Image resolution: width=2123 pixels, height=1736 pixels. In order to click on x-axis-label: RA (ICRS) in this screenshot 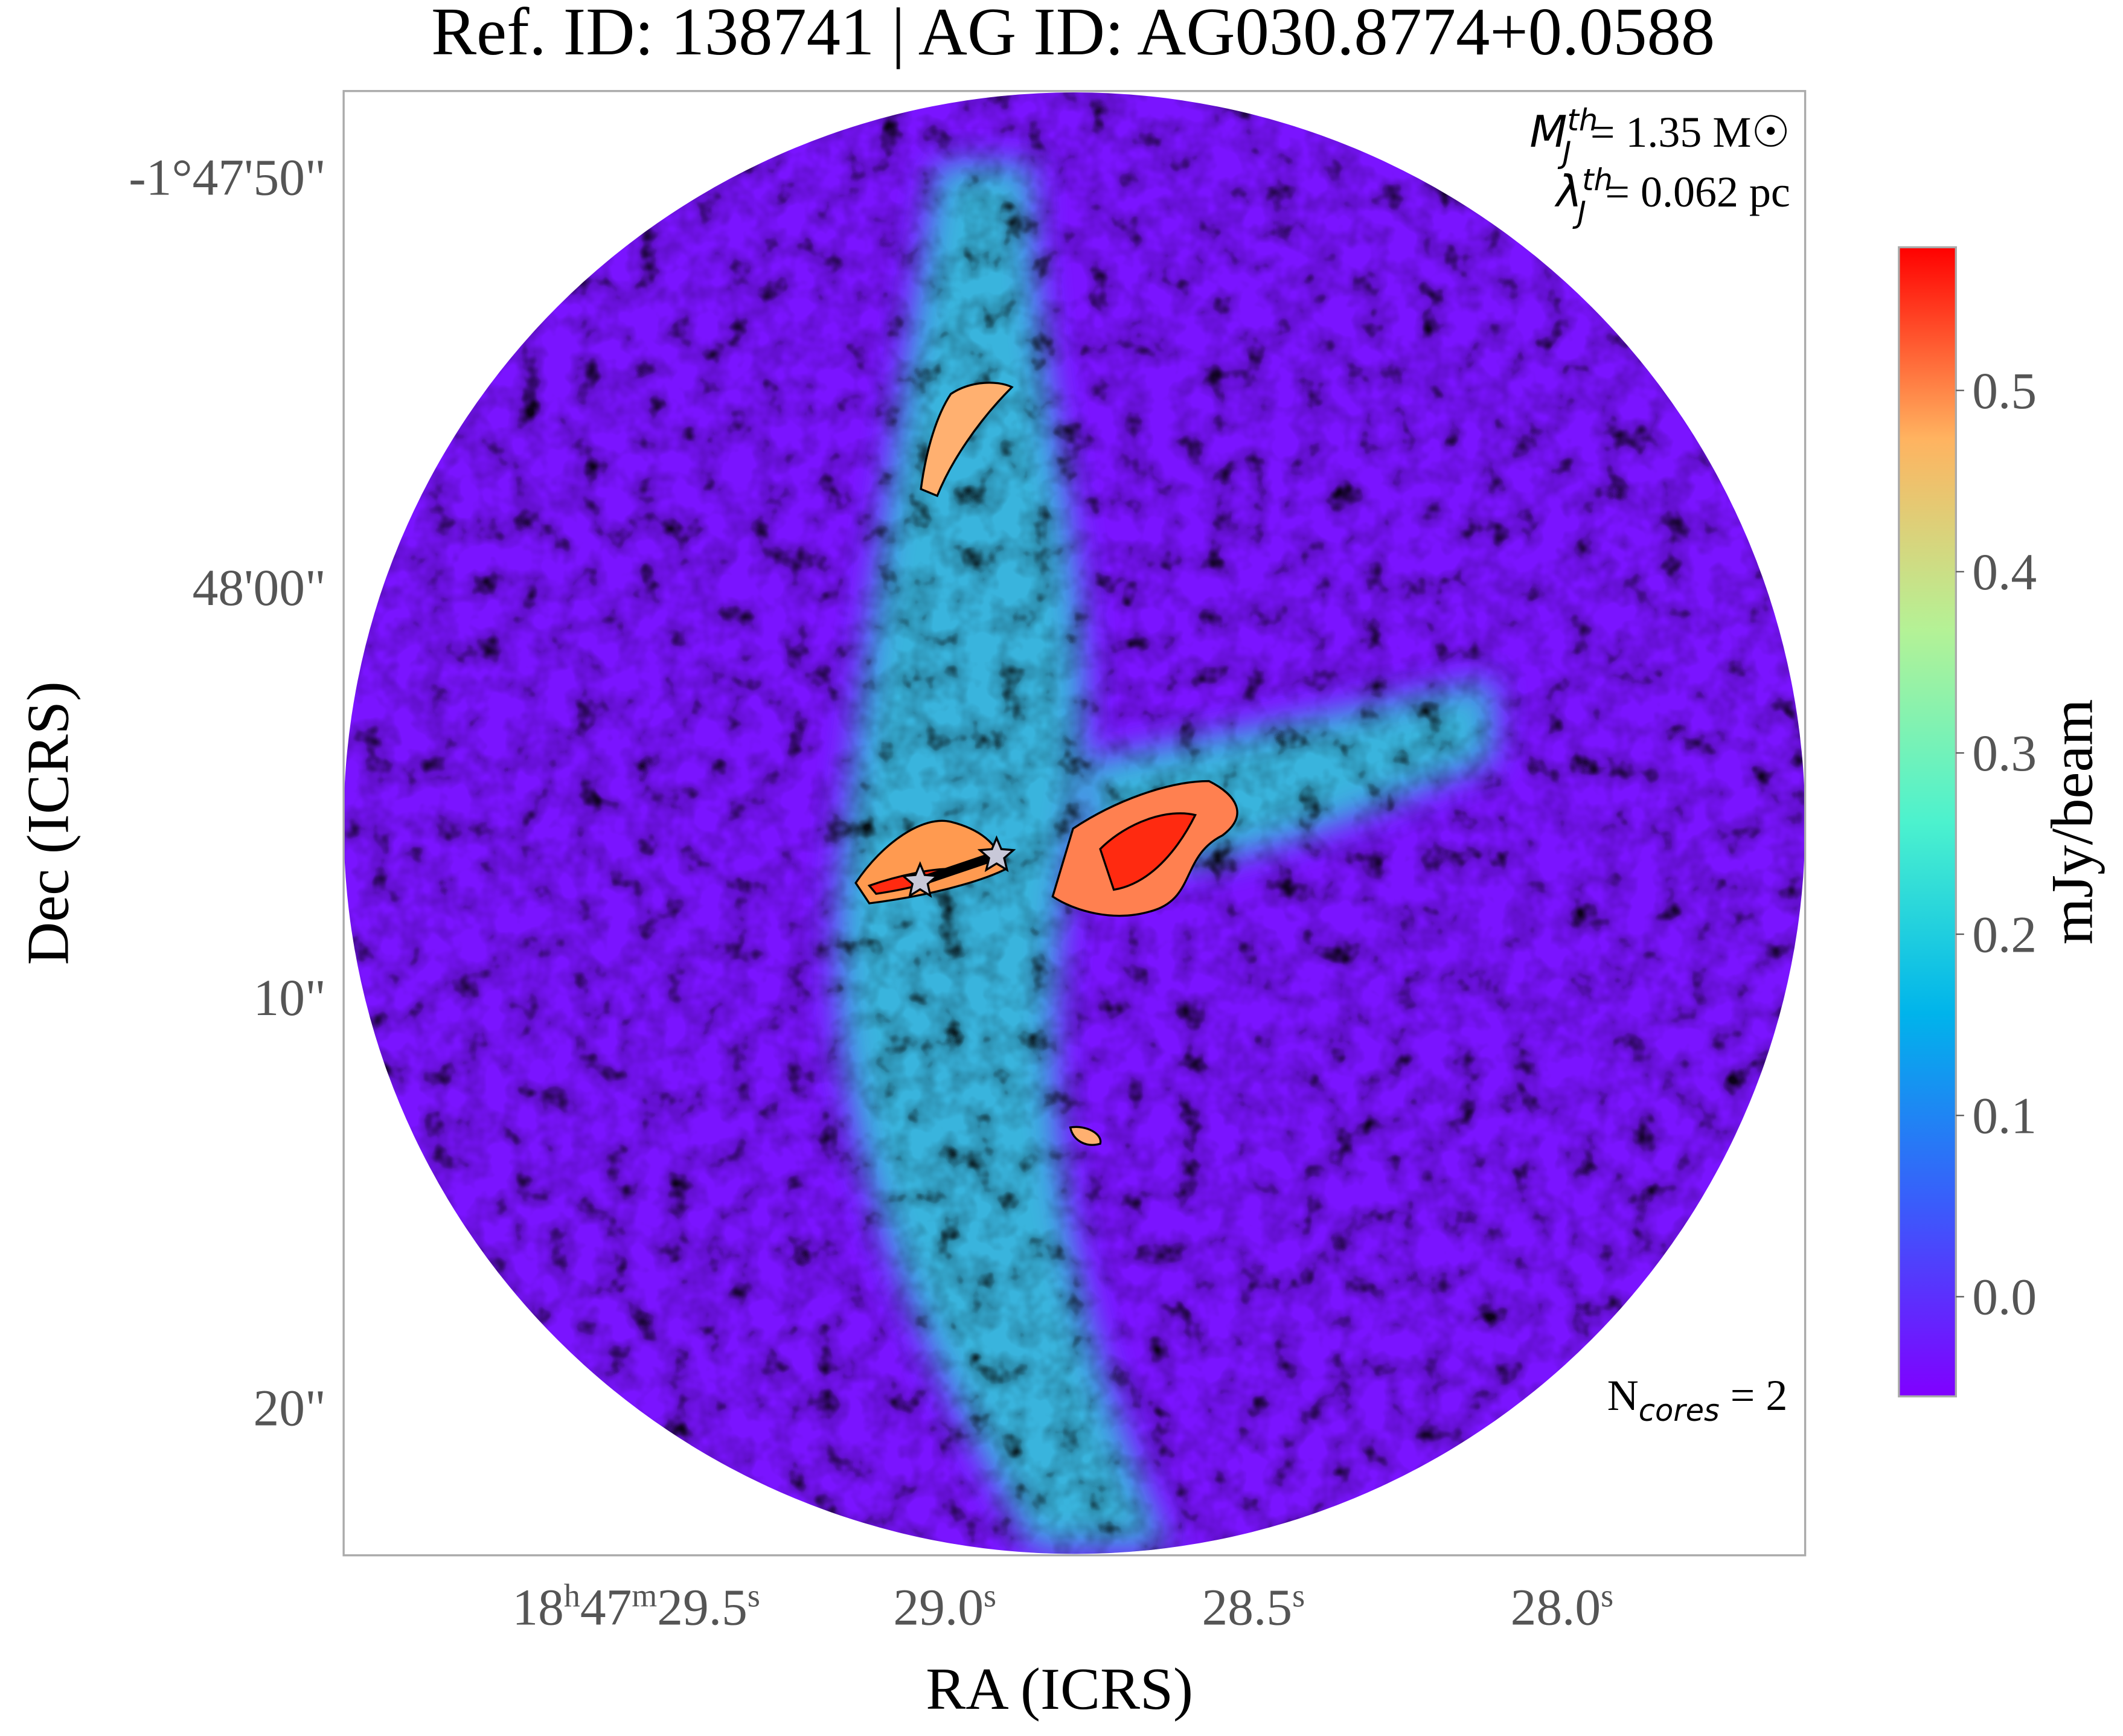, I will do `click(1059, 1689)`.